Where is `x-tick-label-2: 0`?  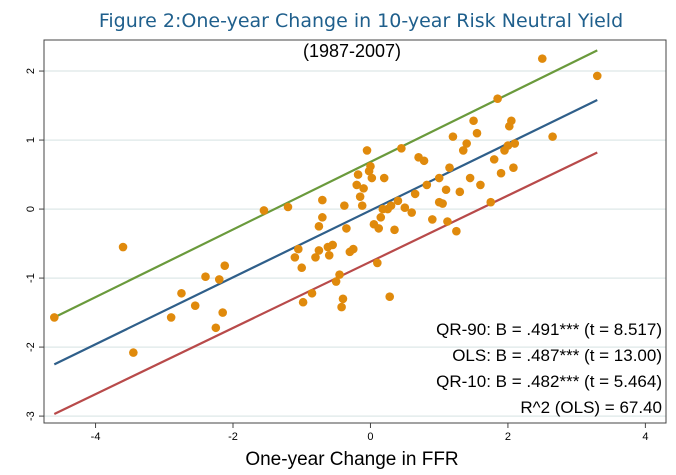
x-tick-label-2: 0 is located at coordinates (370, 437).